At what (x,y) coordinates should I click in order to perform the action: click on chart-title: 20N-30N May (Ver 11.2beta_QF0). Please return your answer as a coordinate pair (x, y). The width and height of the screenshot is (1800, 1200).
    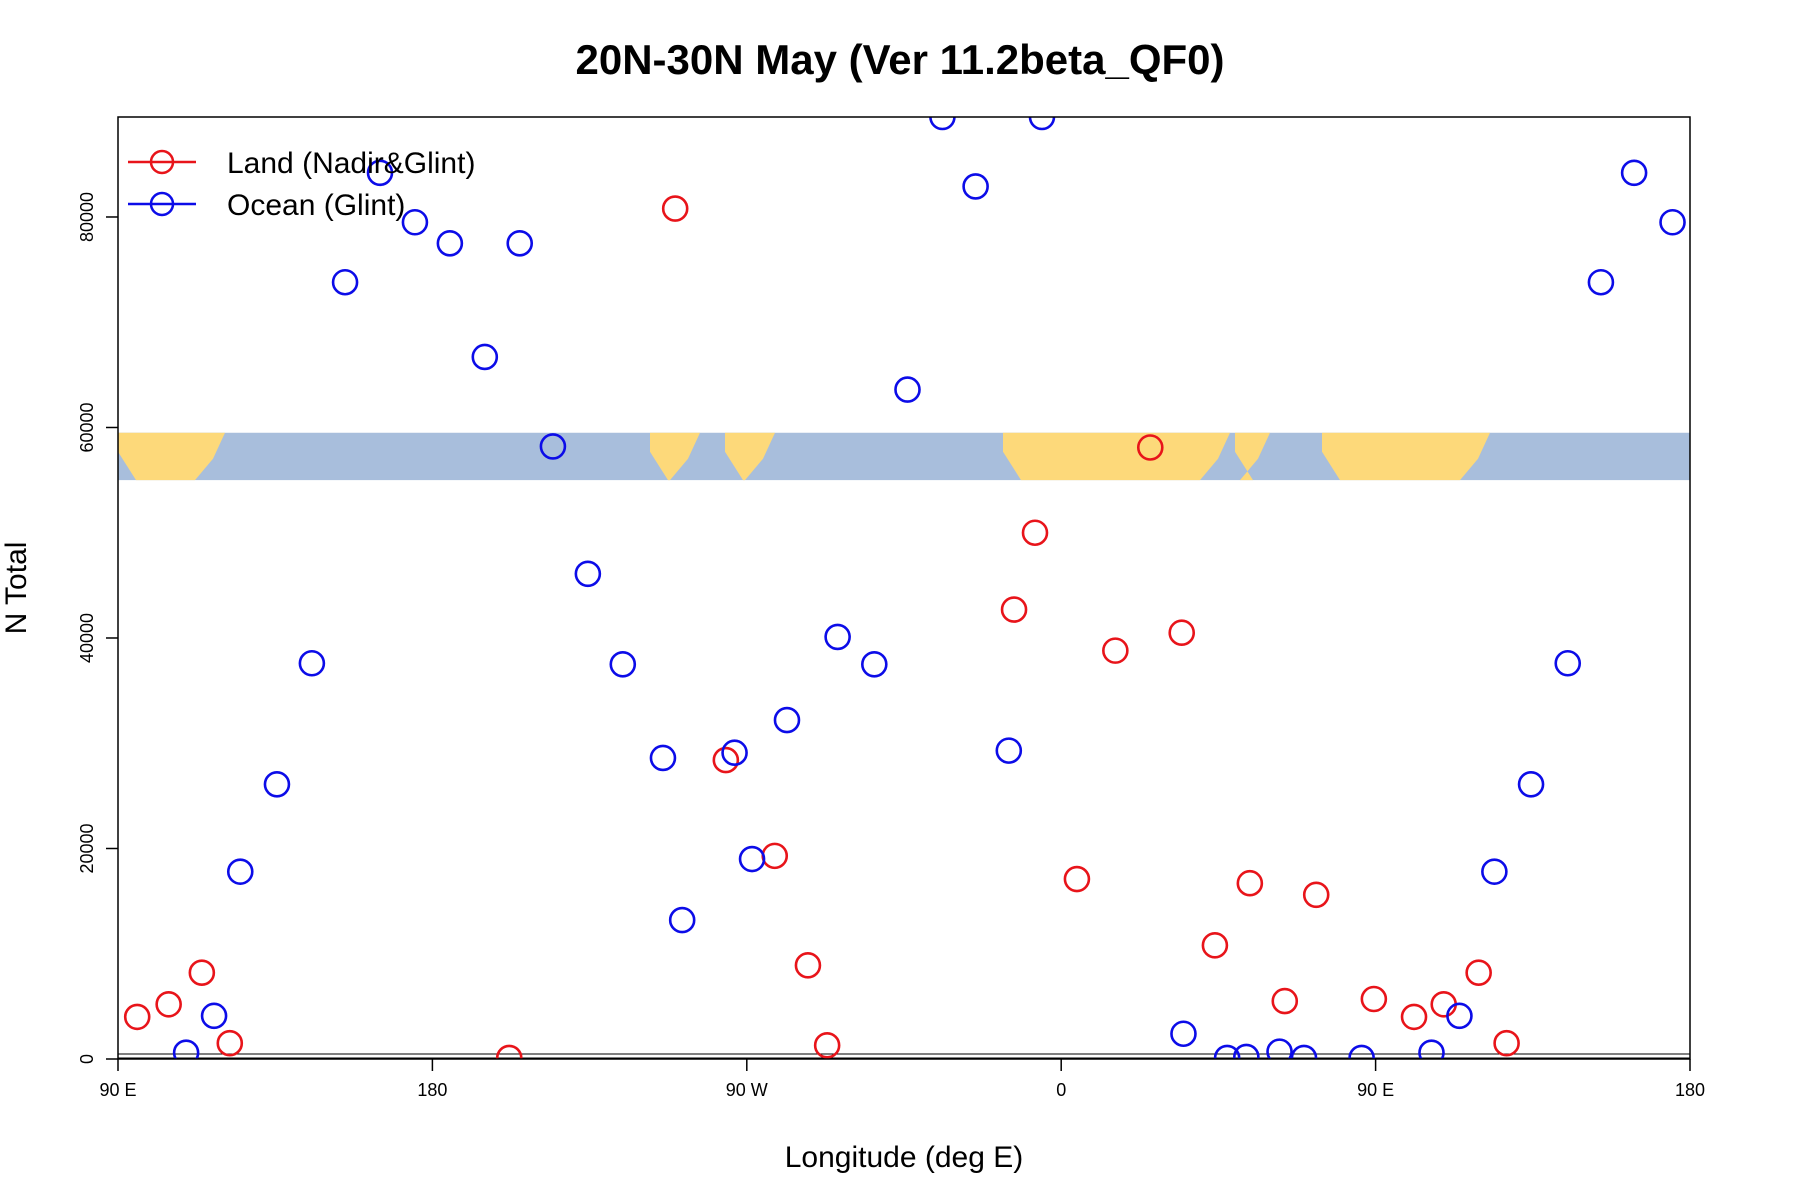
    Looking at the image, I should click on (900, 59).